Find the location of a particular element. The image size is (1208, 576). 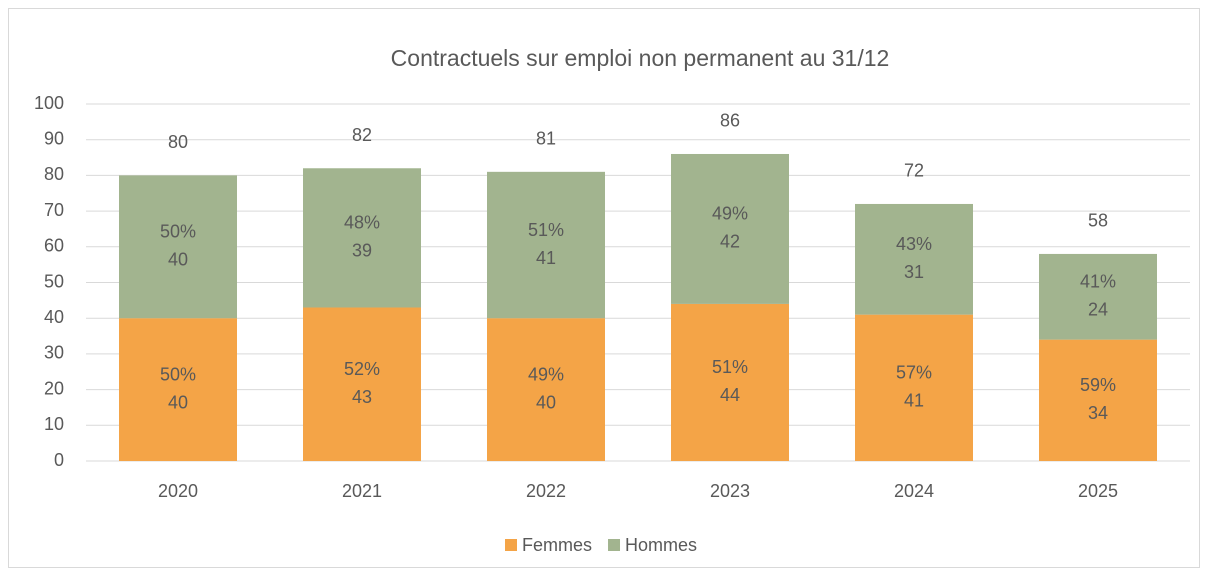

total-label: 81 is located at coordinates (546, 139).